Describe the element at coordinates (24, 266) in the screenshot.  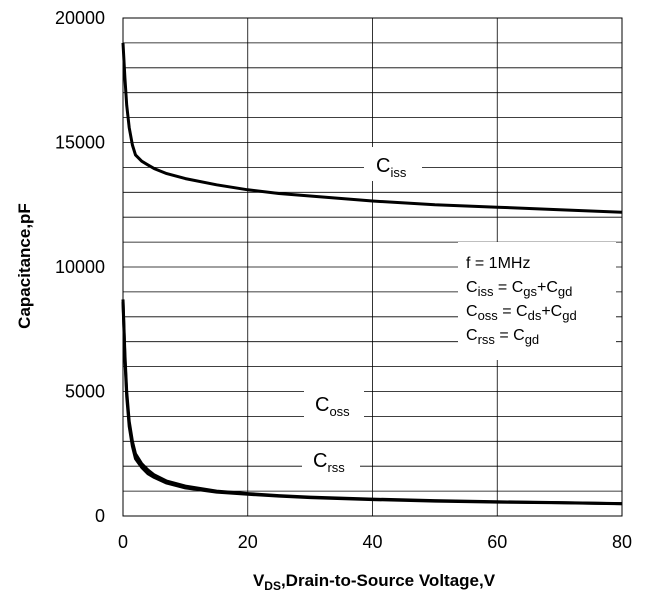
I see `y-axis-title: Capacitance,pF` at that location.